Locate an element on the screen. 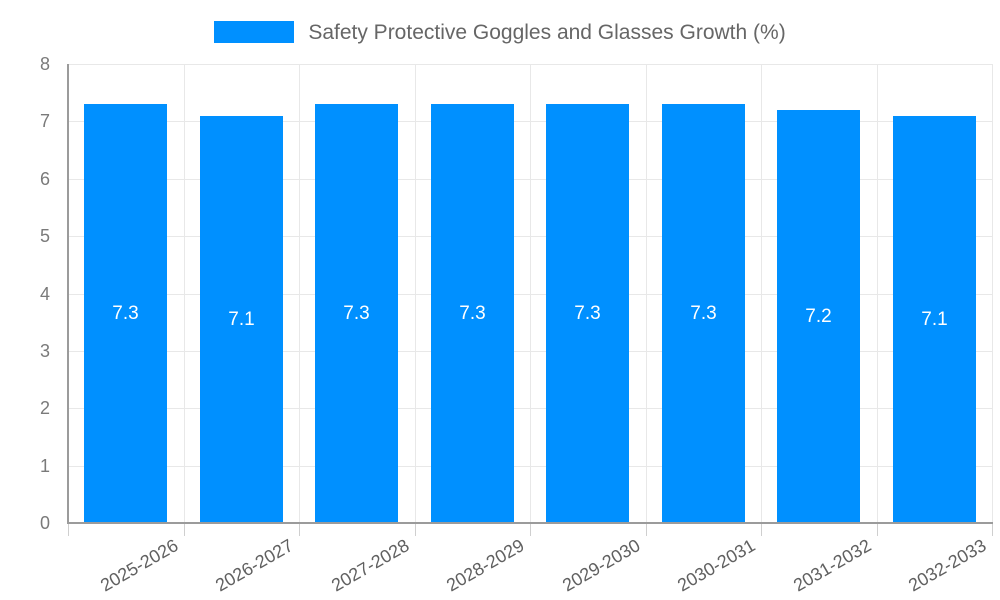  y-axis-tick-label: 7 is located at coordinates (44, 121).